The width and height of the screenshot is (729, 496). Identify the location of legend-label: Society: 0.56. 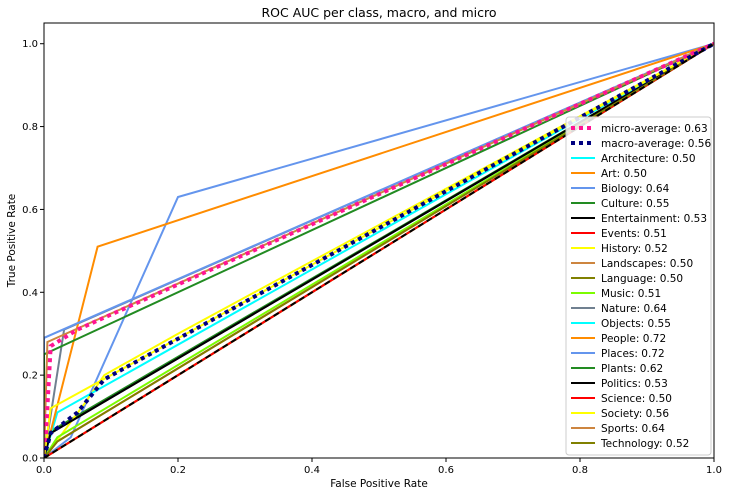
(635, 414).